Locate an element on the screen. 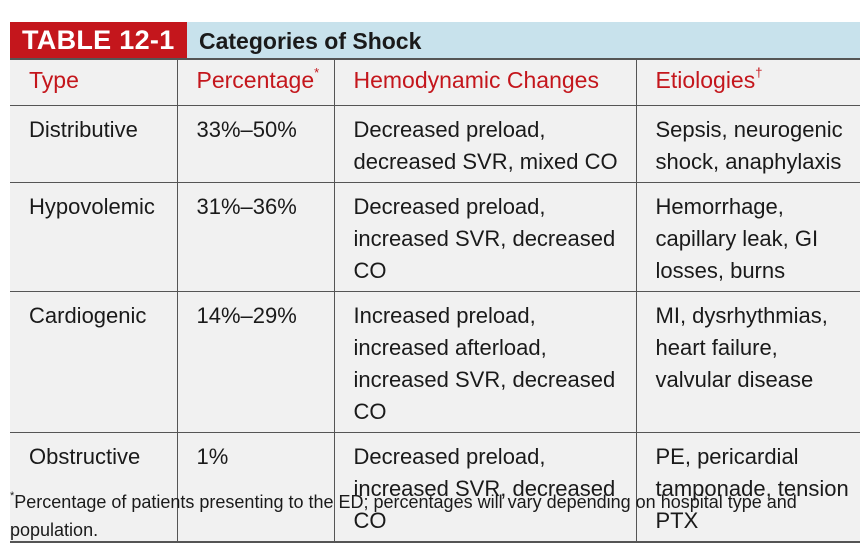 Image resolution: width=868 pixels, height=545 pixels. table-number-label: TABLE 12-1 is located at coordinates (98, 40).